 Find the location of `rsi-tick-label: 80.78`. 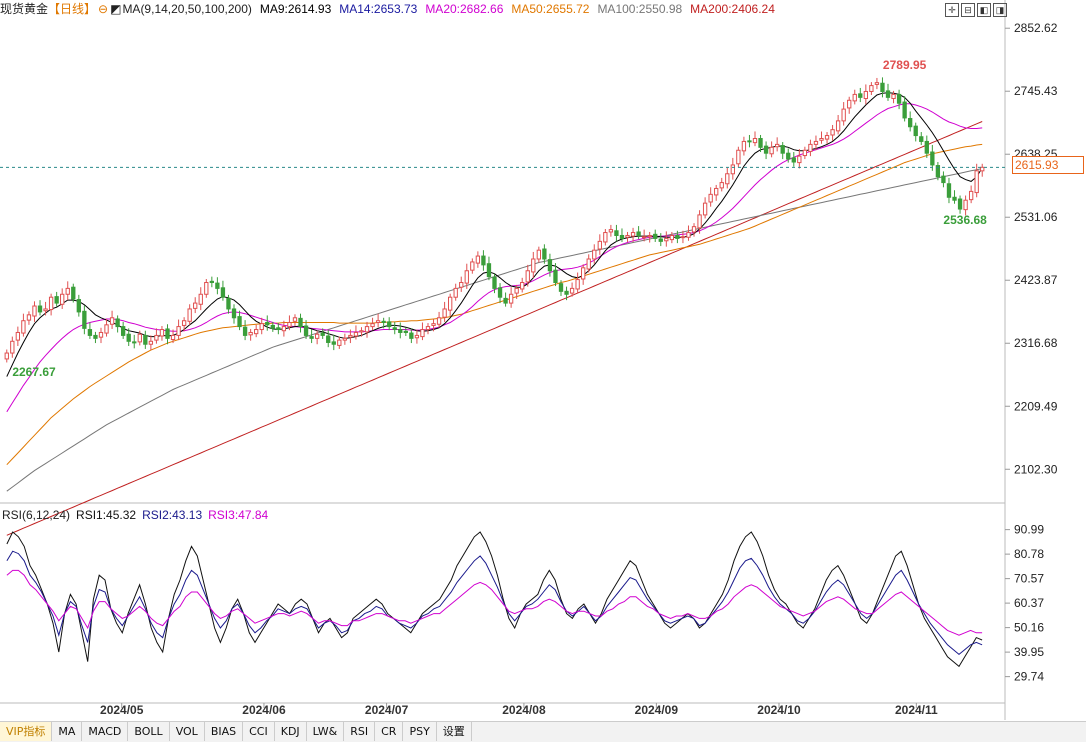

rsi-tick-label: 80.78 is located at coordinates (1029, 554).